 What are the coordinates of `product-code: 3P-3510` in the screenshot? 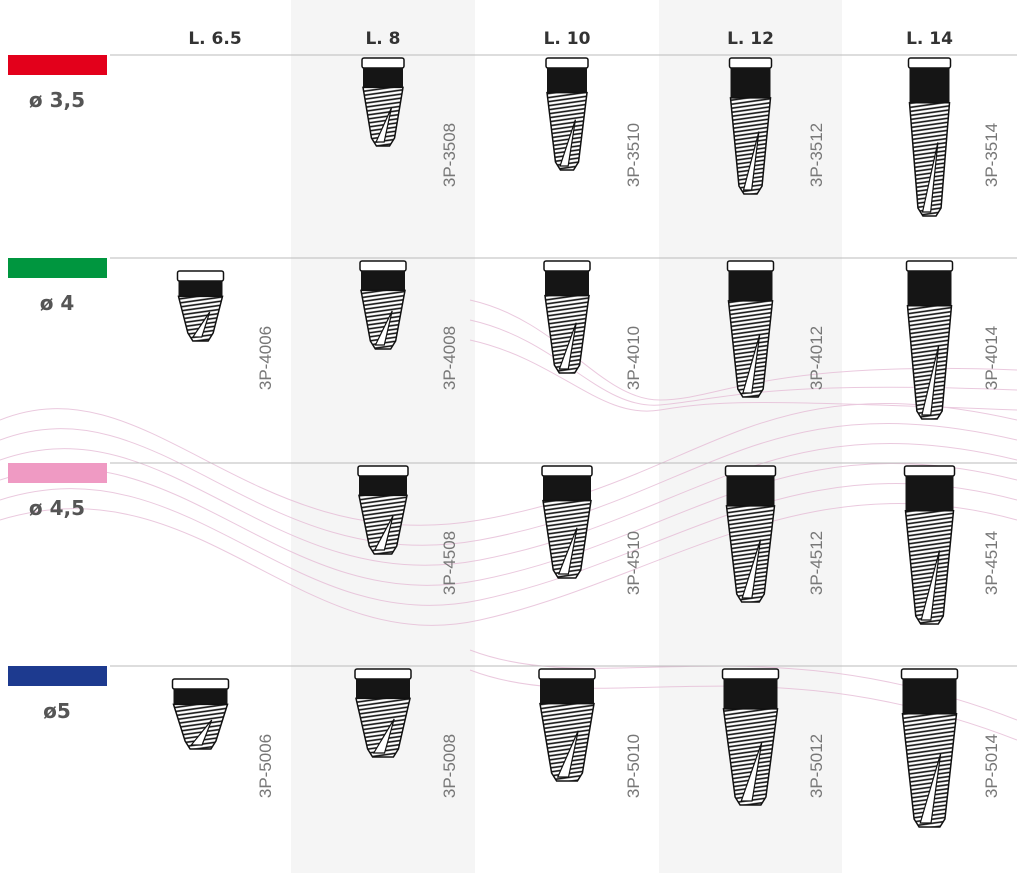 It's located at (633, 155).